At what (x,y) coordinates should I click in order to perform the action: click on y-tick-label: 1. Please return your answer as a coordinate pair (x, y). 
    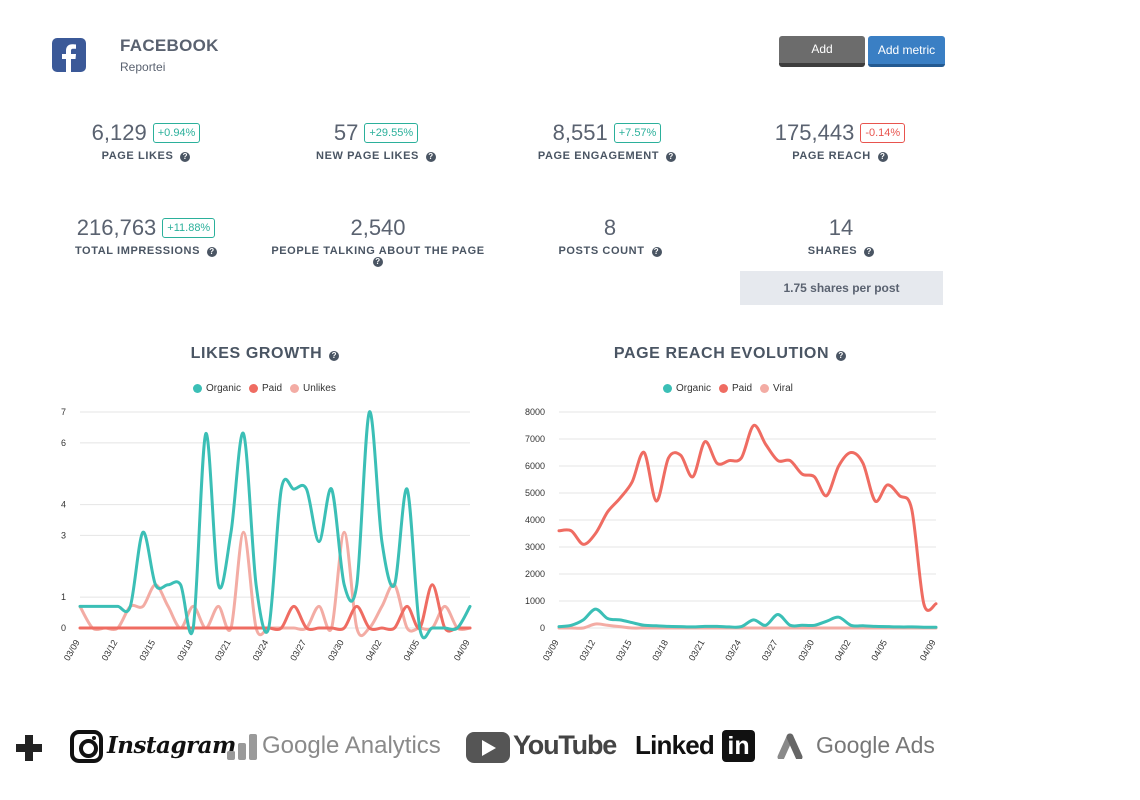
    Looking at the image, I should click on (63, 597).